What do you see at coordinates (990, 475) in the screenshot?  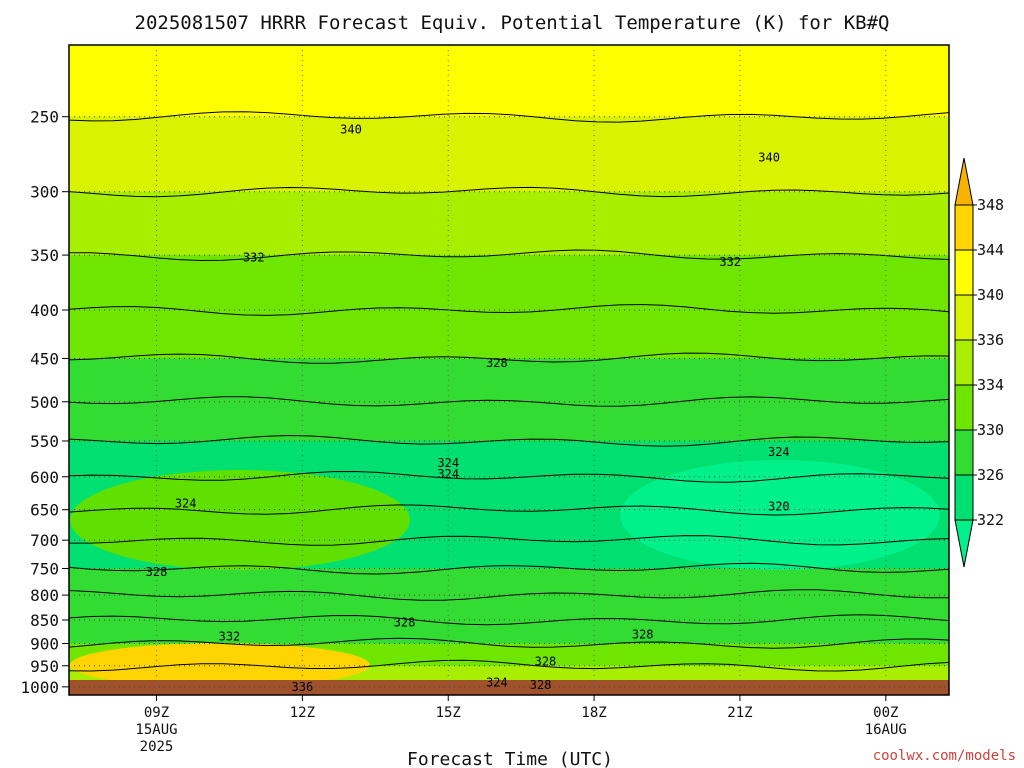 I see `colorbar-label: 326` at bounding box center [990, 475].